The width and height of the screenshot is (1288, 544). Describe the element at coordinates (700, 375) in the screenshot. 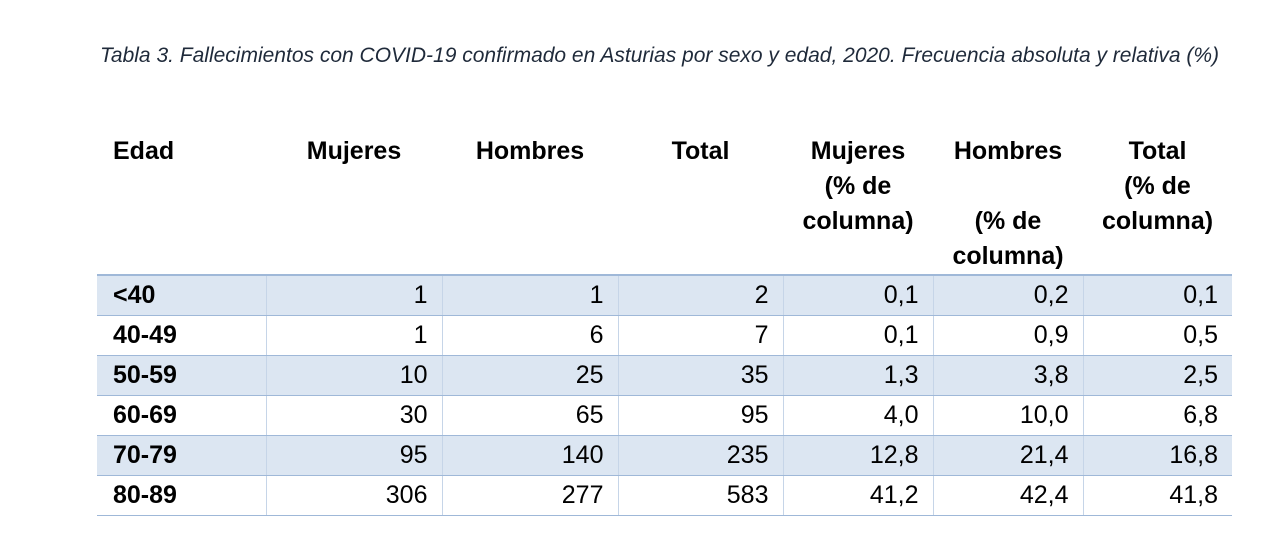

I see `cell-total: 35` at that location.